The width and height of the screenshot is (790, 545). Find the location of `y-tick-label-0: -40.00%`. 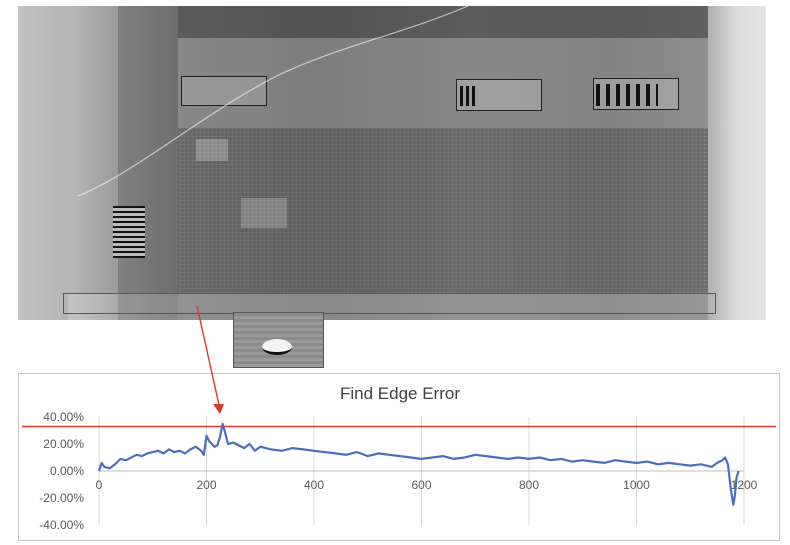

y-tick-label-0: -40.00% is located at coordinates (61, 525).